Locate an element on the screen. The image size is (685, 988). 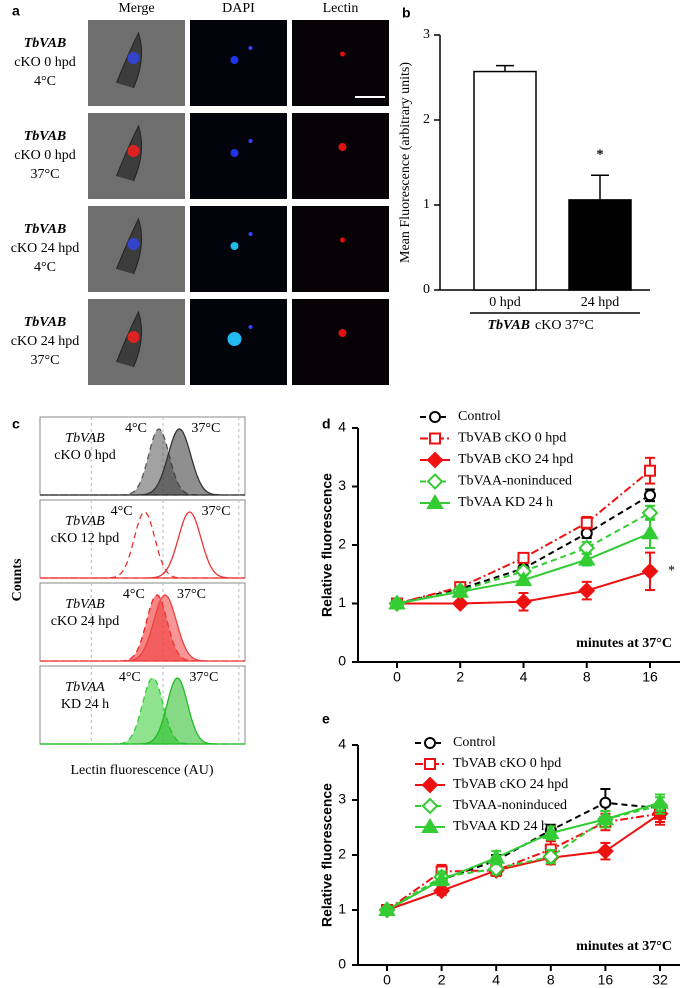
x-tick-label: 32 is located at coordinates (660, 980).